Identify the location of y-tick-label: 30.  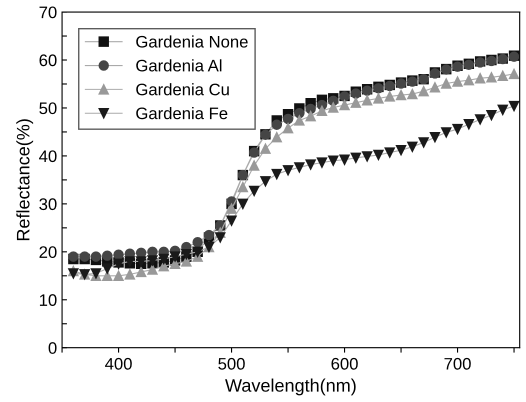
(48, 204).